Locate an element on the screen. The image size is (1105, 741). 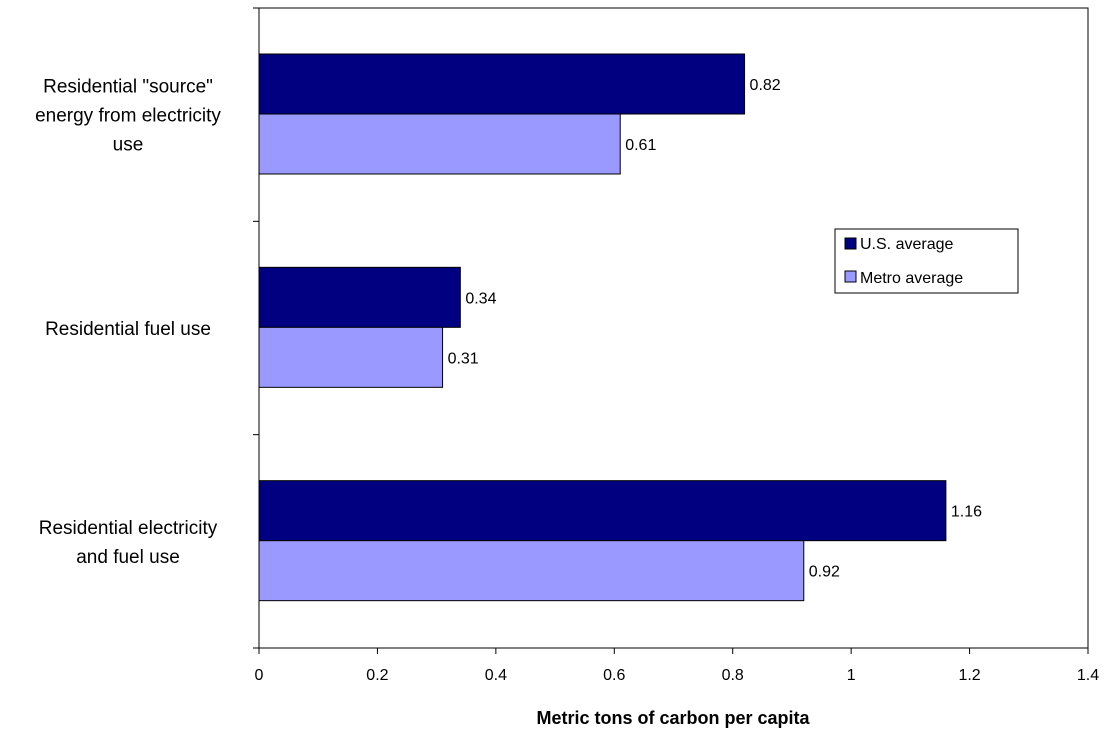
legend: U.S. average Metro average is located at coordinates (926, 261).